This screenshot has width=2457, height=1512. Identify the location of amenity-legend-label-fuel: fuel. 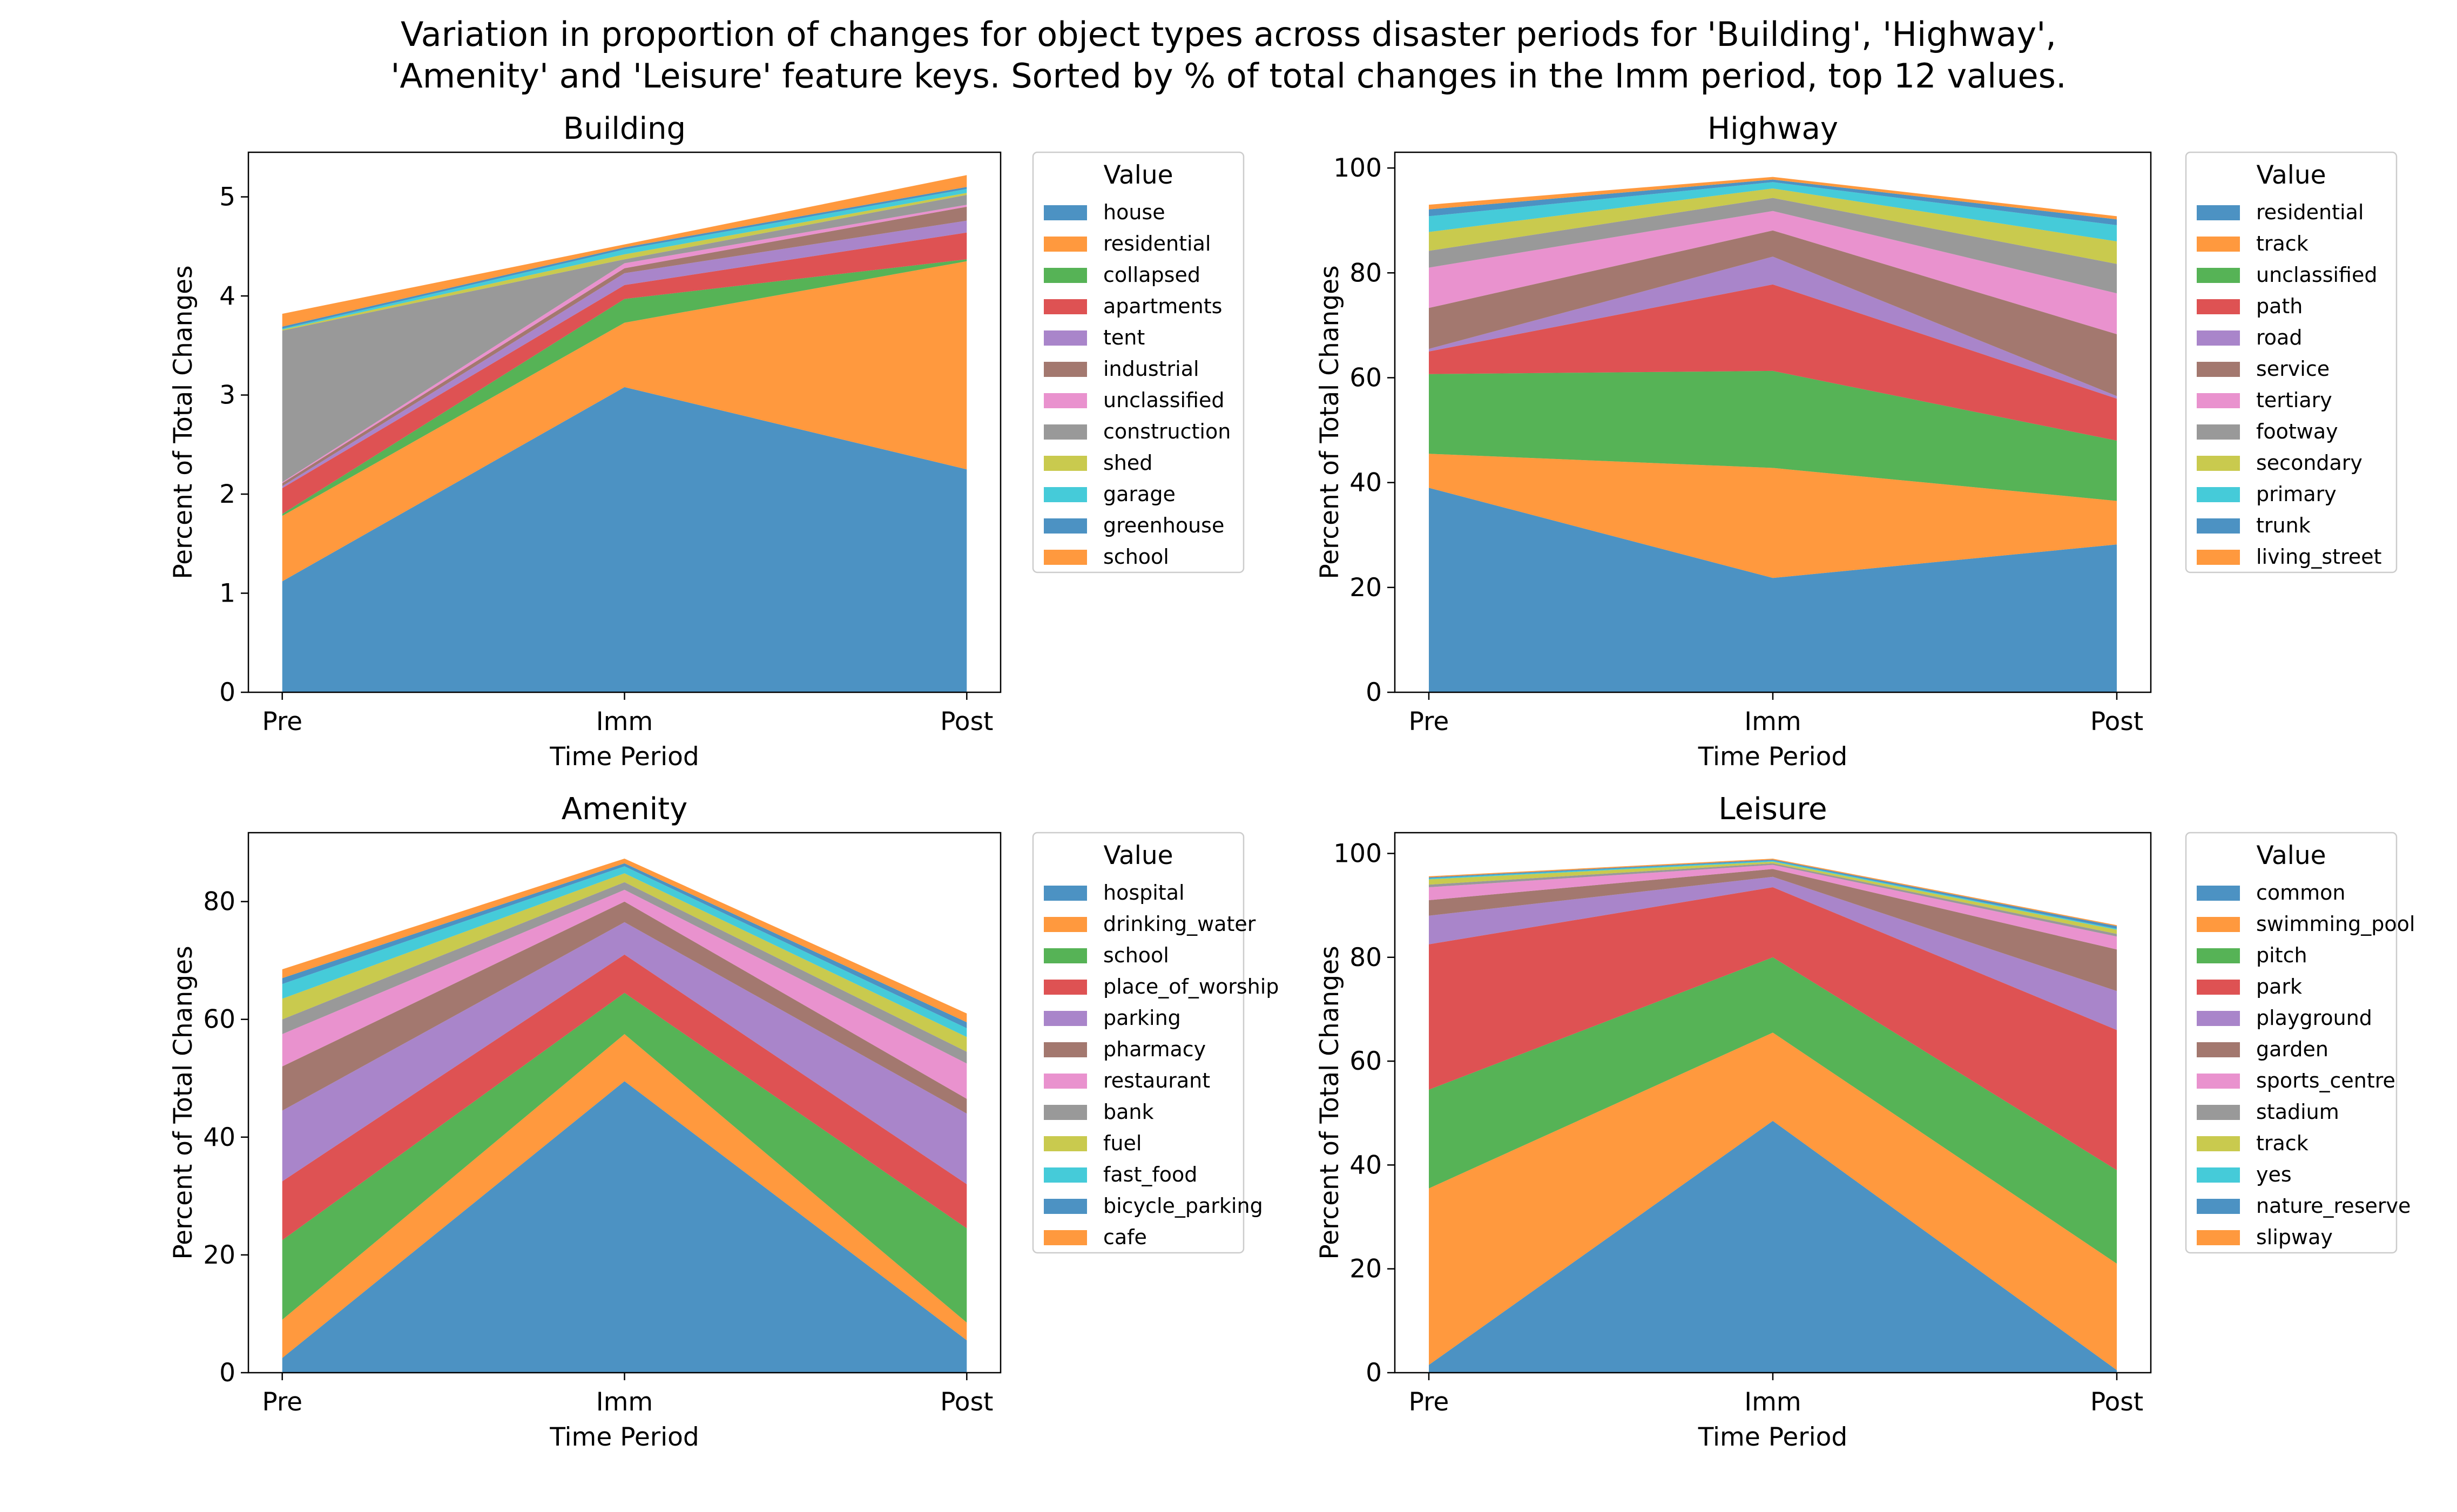
(1123, 1143).